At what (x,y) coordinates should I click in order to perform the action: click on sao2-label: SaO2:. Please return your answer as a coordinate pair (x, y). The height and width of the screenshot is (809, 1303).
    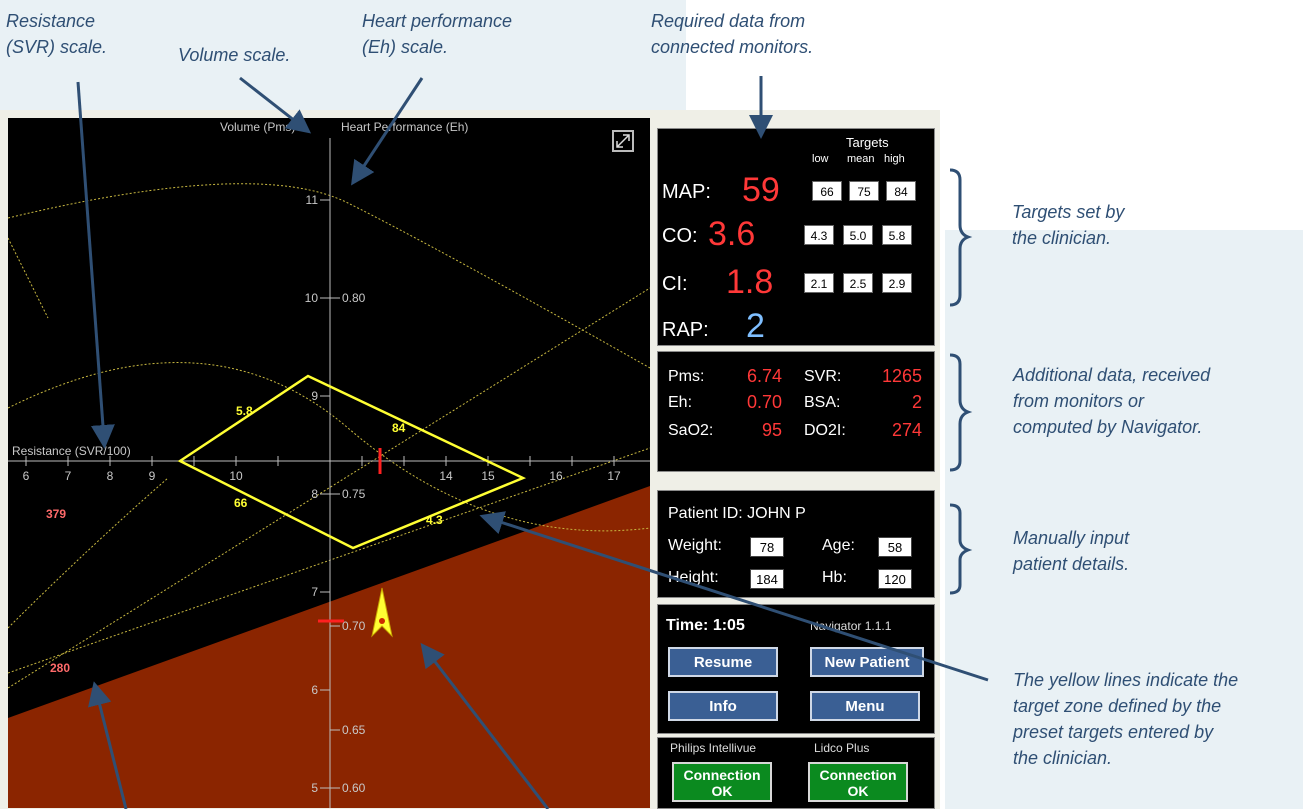
    Looking at the image, I should click on (691, 430).